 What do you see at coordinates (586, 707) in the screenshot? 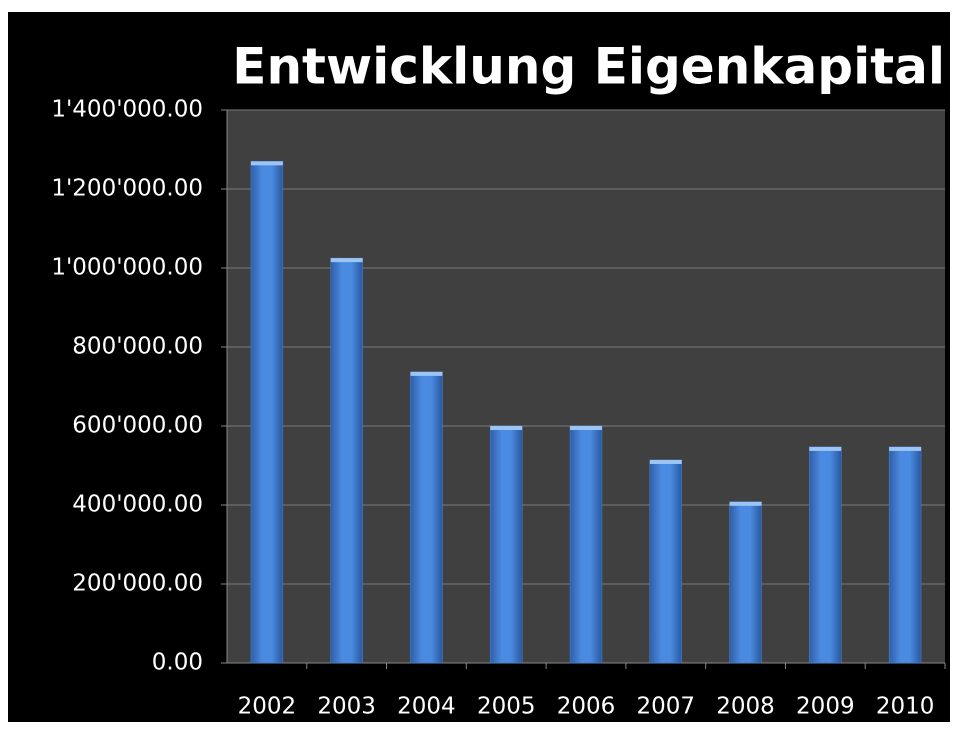
I see `x-tick-label: 2006` at bounding box center [586, 707].